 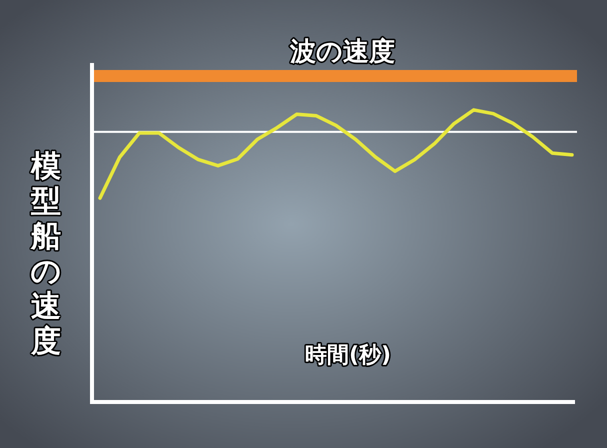 What do you see at coordinates (342, 52) in the screenshot?
I see `ref-line-label: 波の速度` at bounding box center [342, 52].